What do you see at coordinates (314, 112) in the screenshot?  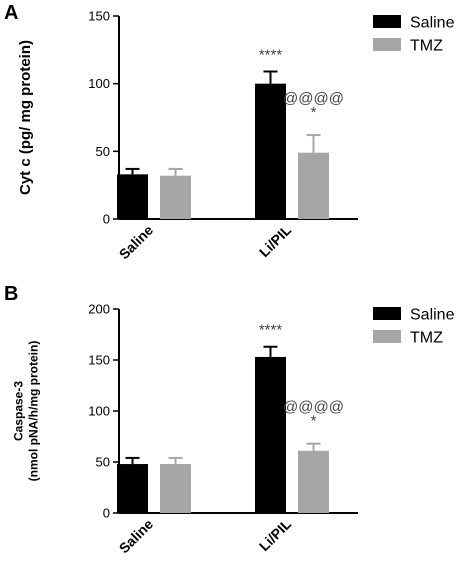 I see `annotation-a-tmz-1: *` at bounding box center [314, 112].